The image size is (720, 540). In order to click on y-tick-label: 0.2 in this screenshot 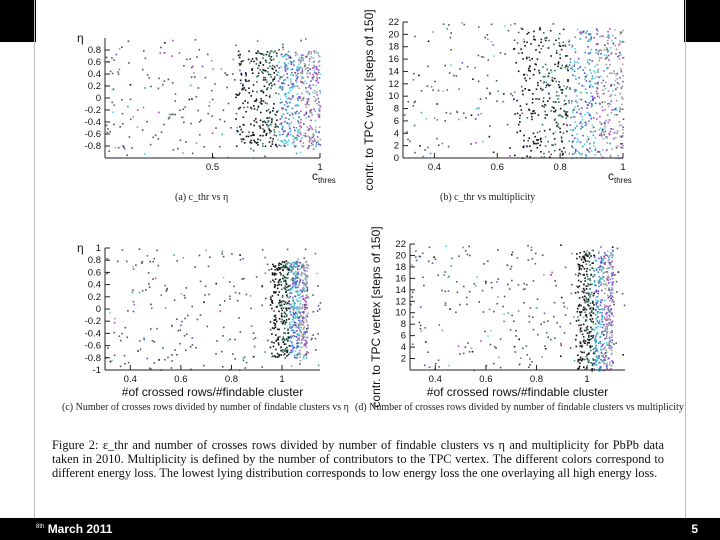, I will do `click(94, 86)`.